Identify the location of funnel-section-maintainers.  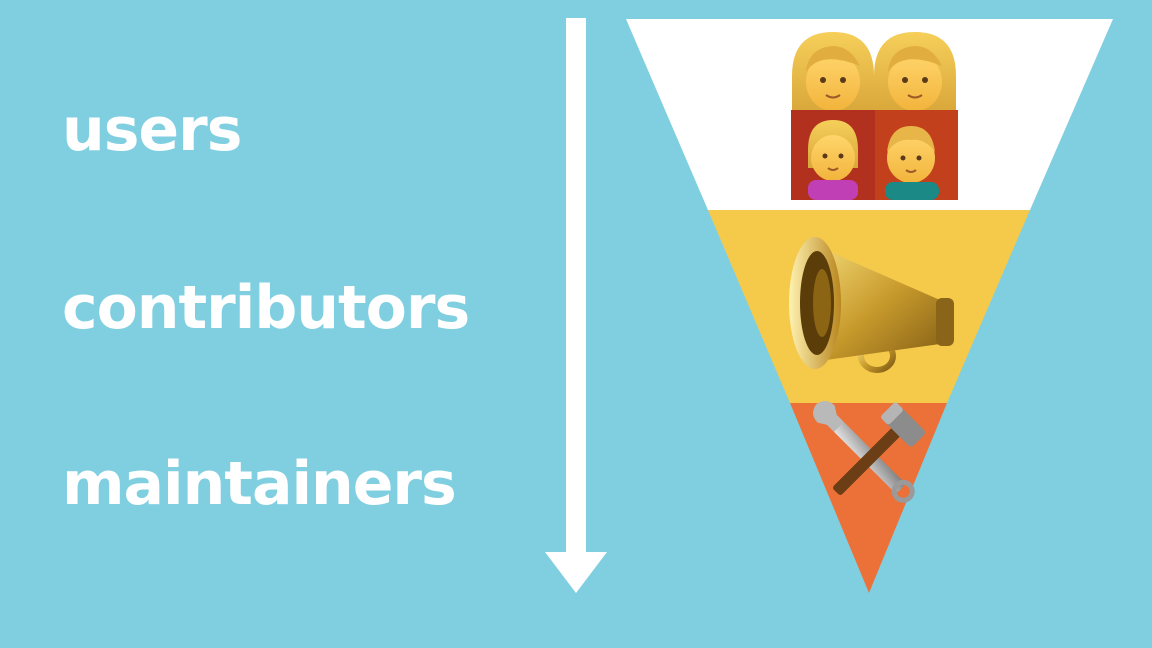
(868, 498).